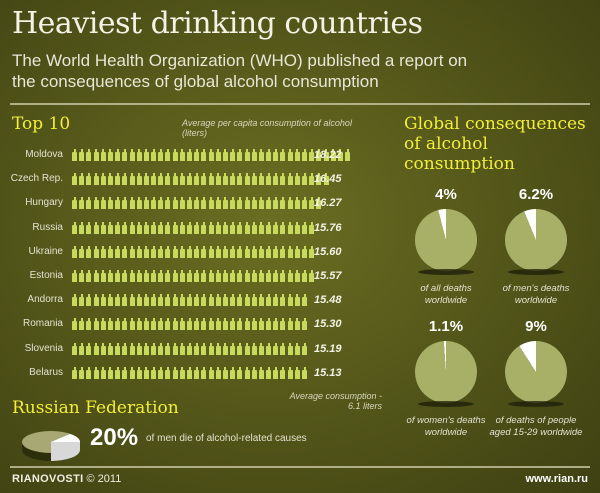 This screenshot has height=493, width=600. Describe the element at coordinates (536, 240) in the screenshot. I see `pie-icon` at that location.